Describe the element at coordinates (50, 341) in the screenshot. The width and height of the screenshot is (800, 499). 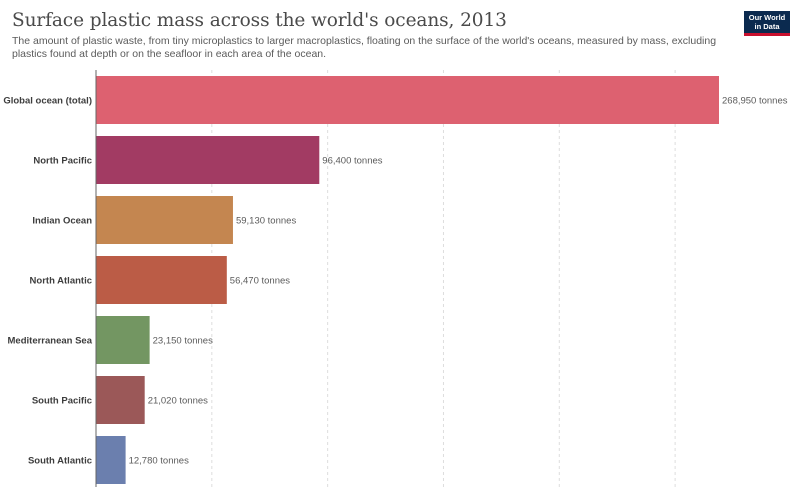
I see `category-label: Mediterranean Sea` at that location.